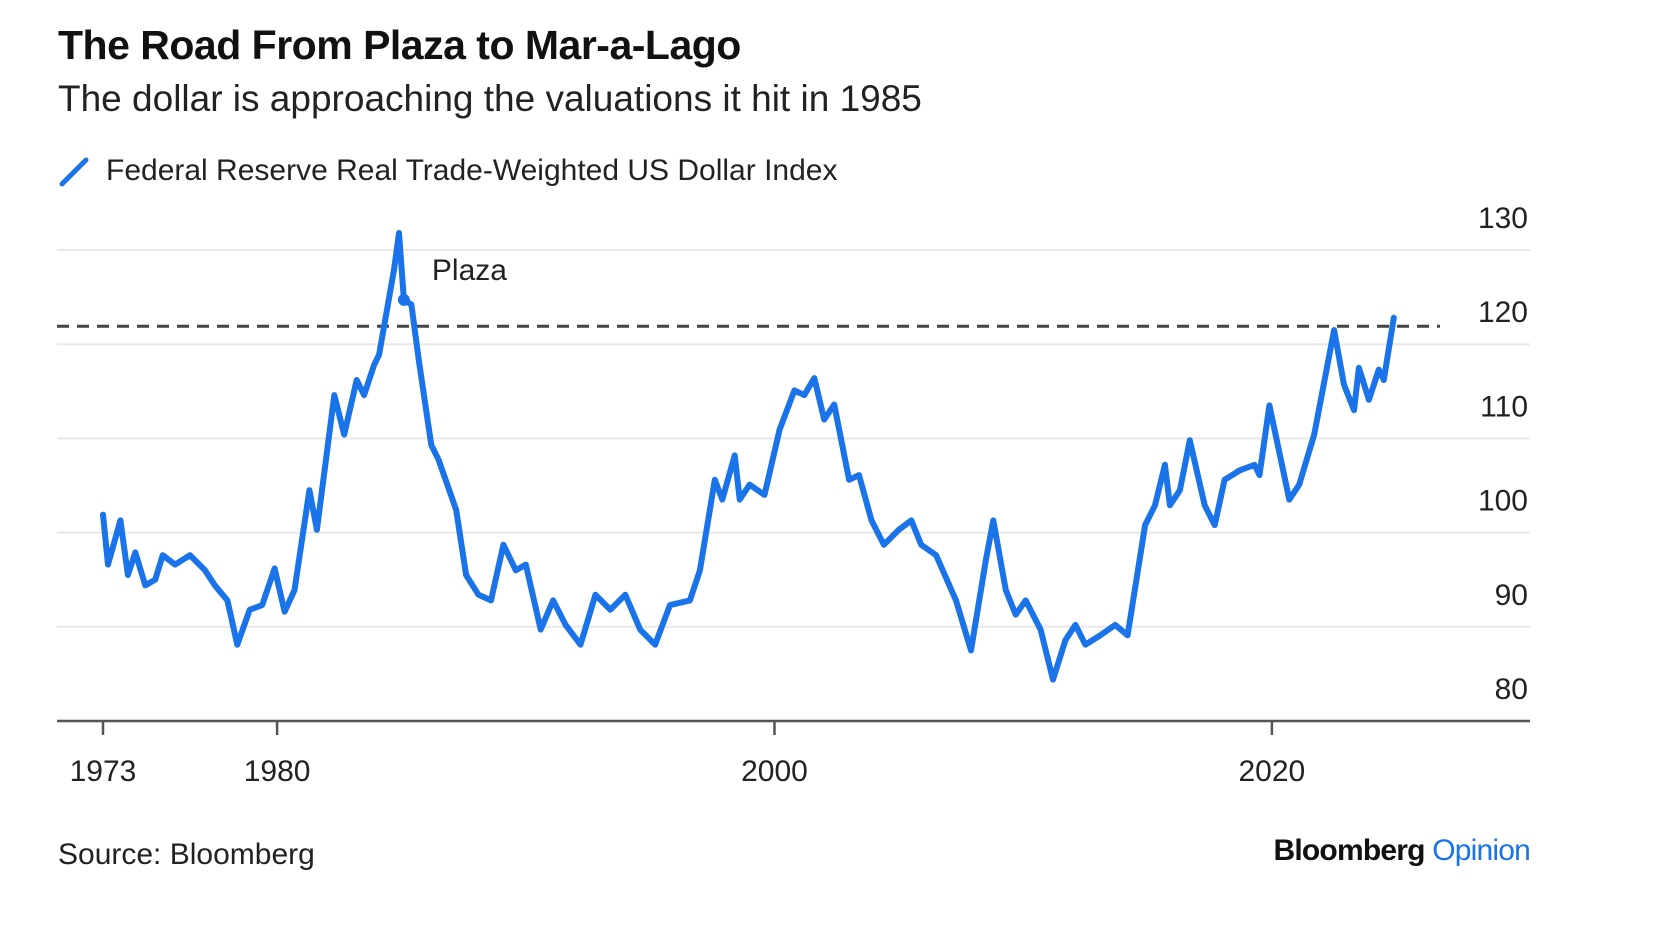 This screenshot has width=1656, height=934. I want to click on y-tick-label: 130, so click(1503, 218).